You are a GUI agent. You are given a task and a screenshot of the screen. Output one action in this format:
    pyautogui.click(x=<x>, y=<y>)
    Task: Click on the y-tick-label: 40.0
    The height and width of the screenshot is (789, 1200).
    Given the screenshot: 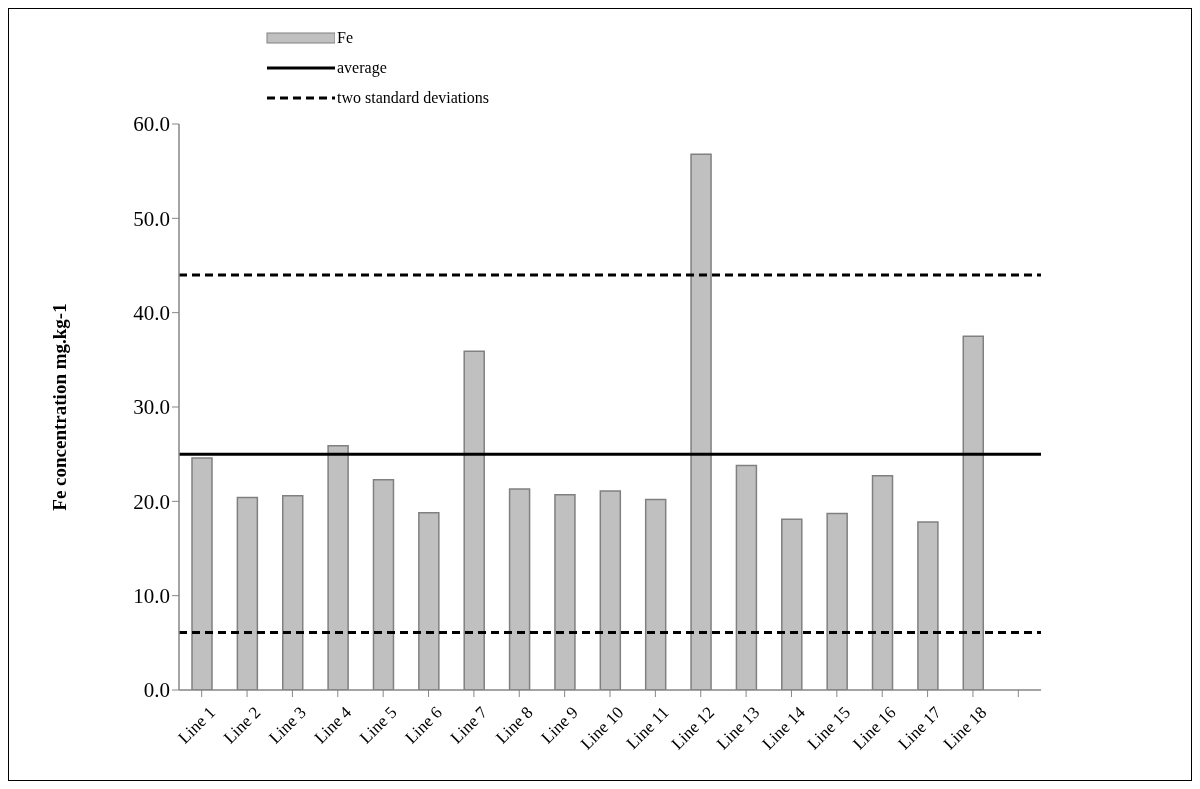 What is the action you would take?
    pyautogui.click(x=151, y=313)
    